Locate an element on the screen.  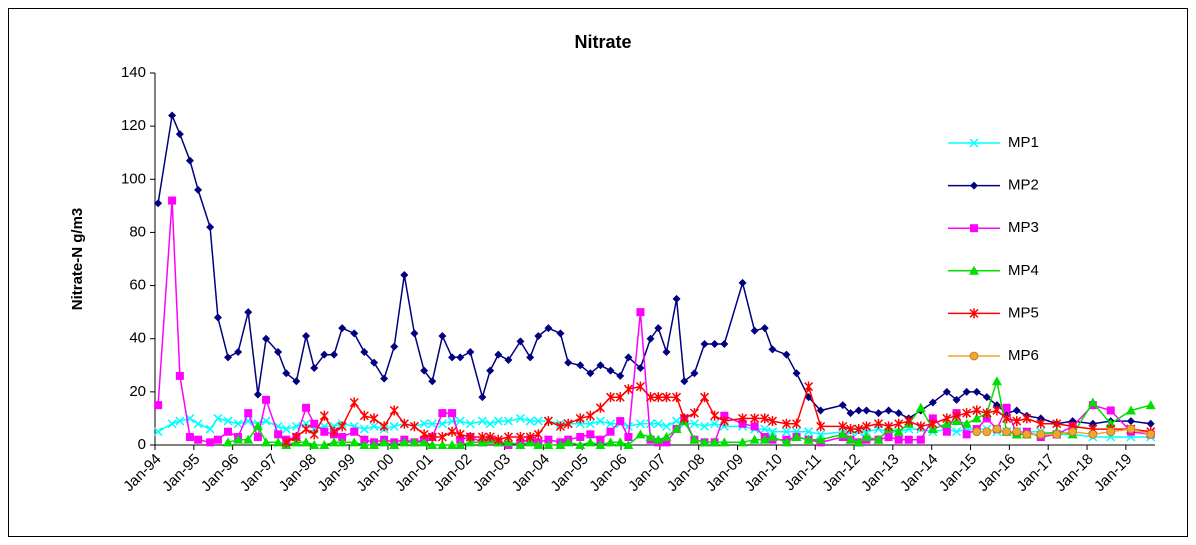
series-mp5 is located at coordinates (718, 414).